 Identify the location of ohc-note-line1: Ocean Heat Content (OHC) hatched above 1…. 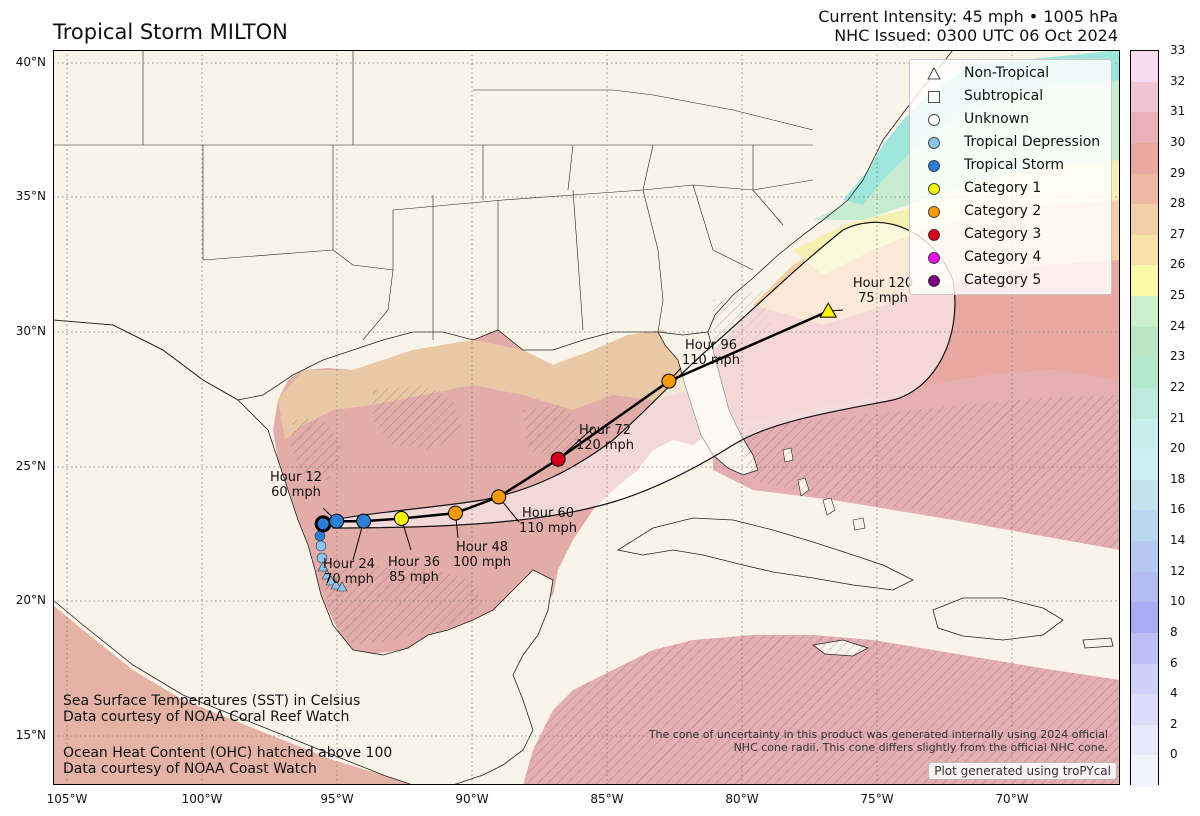
(228, 753).